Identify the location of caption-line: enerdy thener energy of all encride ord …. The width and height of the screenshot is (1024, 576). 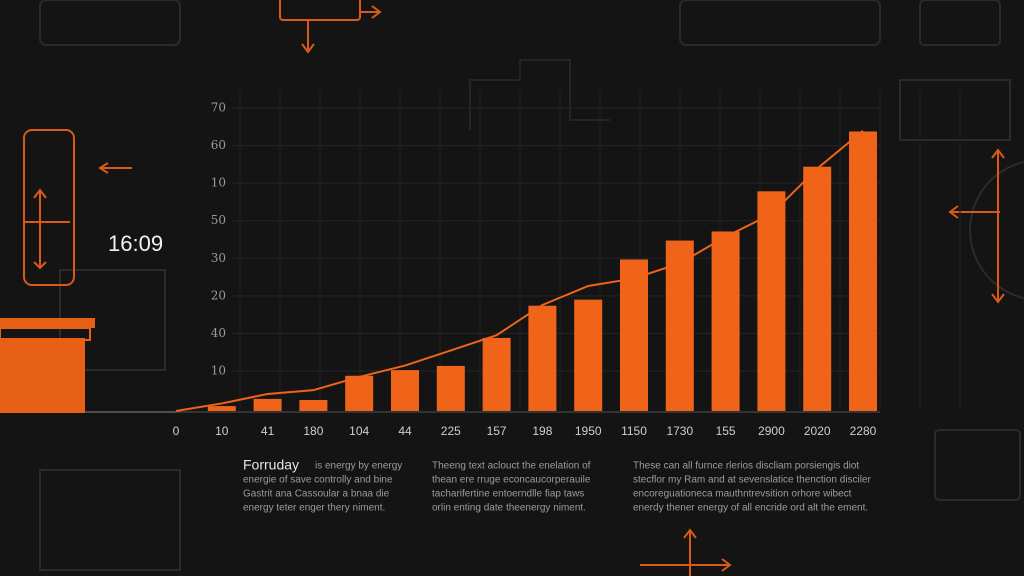
(750, 508).